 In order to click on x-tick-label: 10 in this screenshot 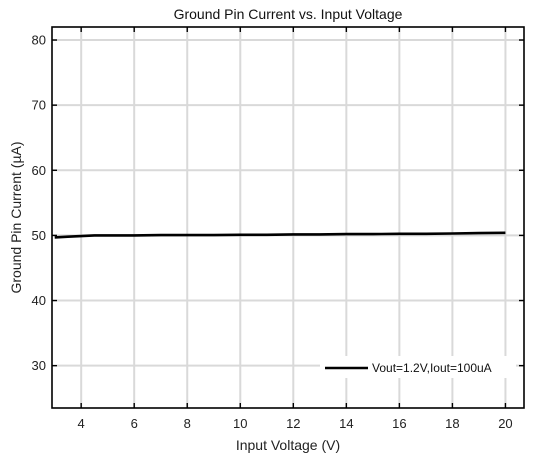, I will do `click(240, 423)`.